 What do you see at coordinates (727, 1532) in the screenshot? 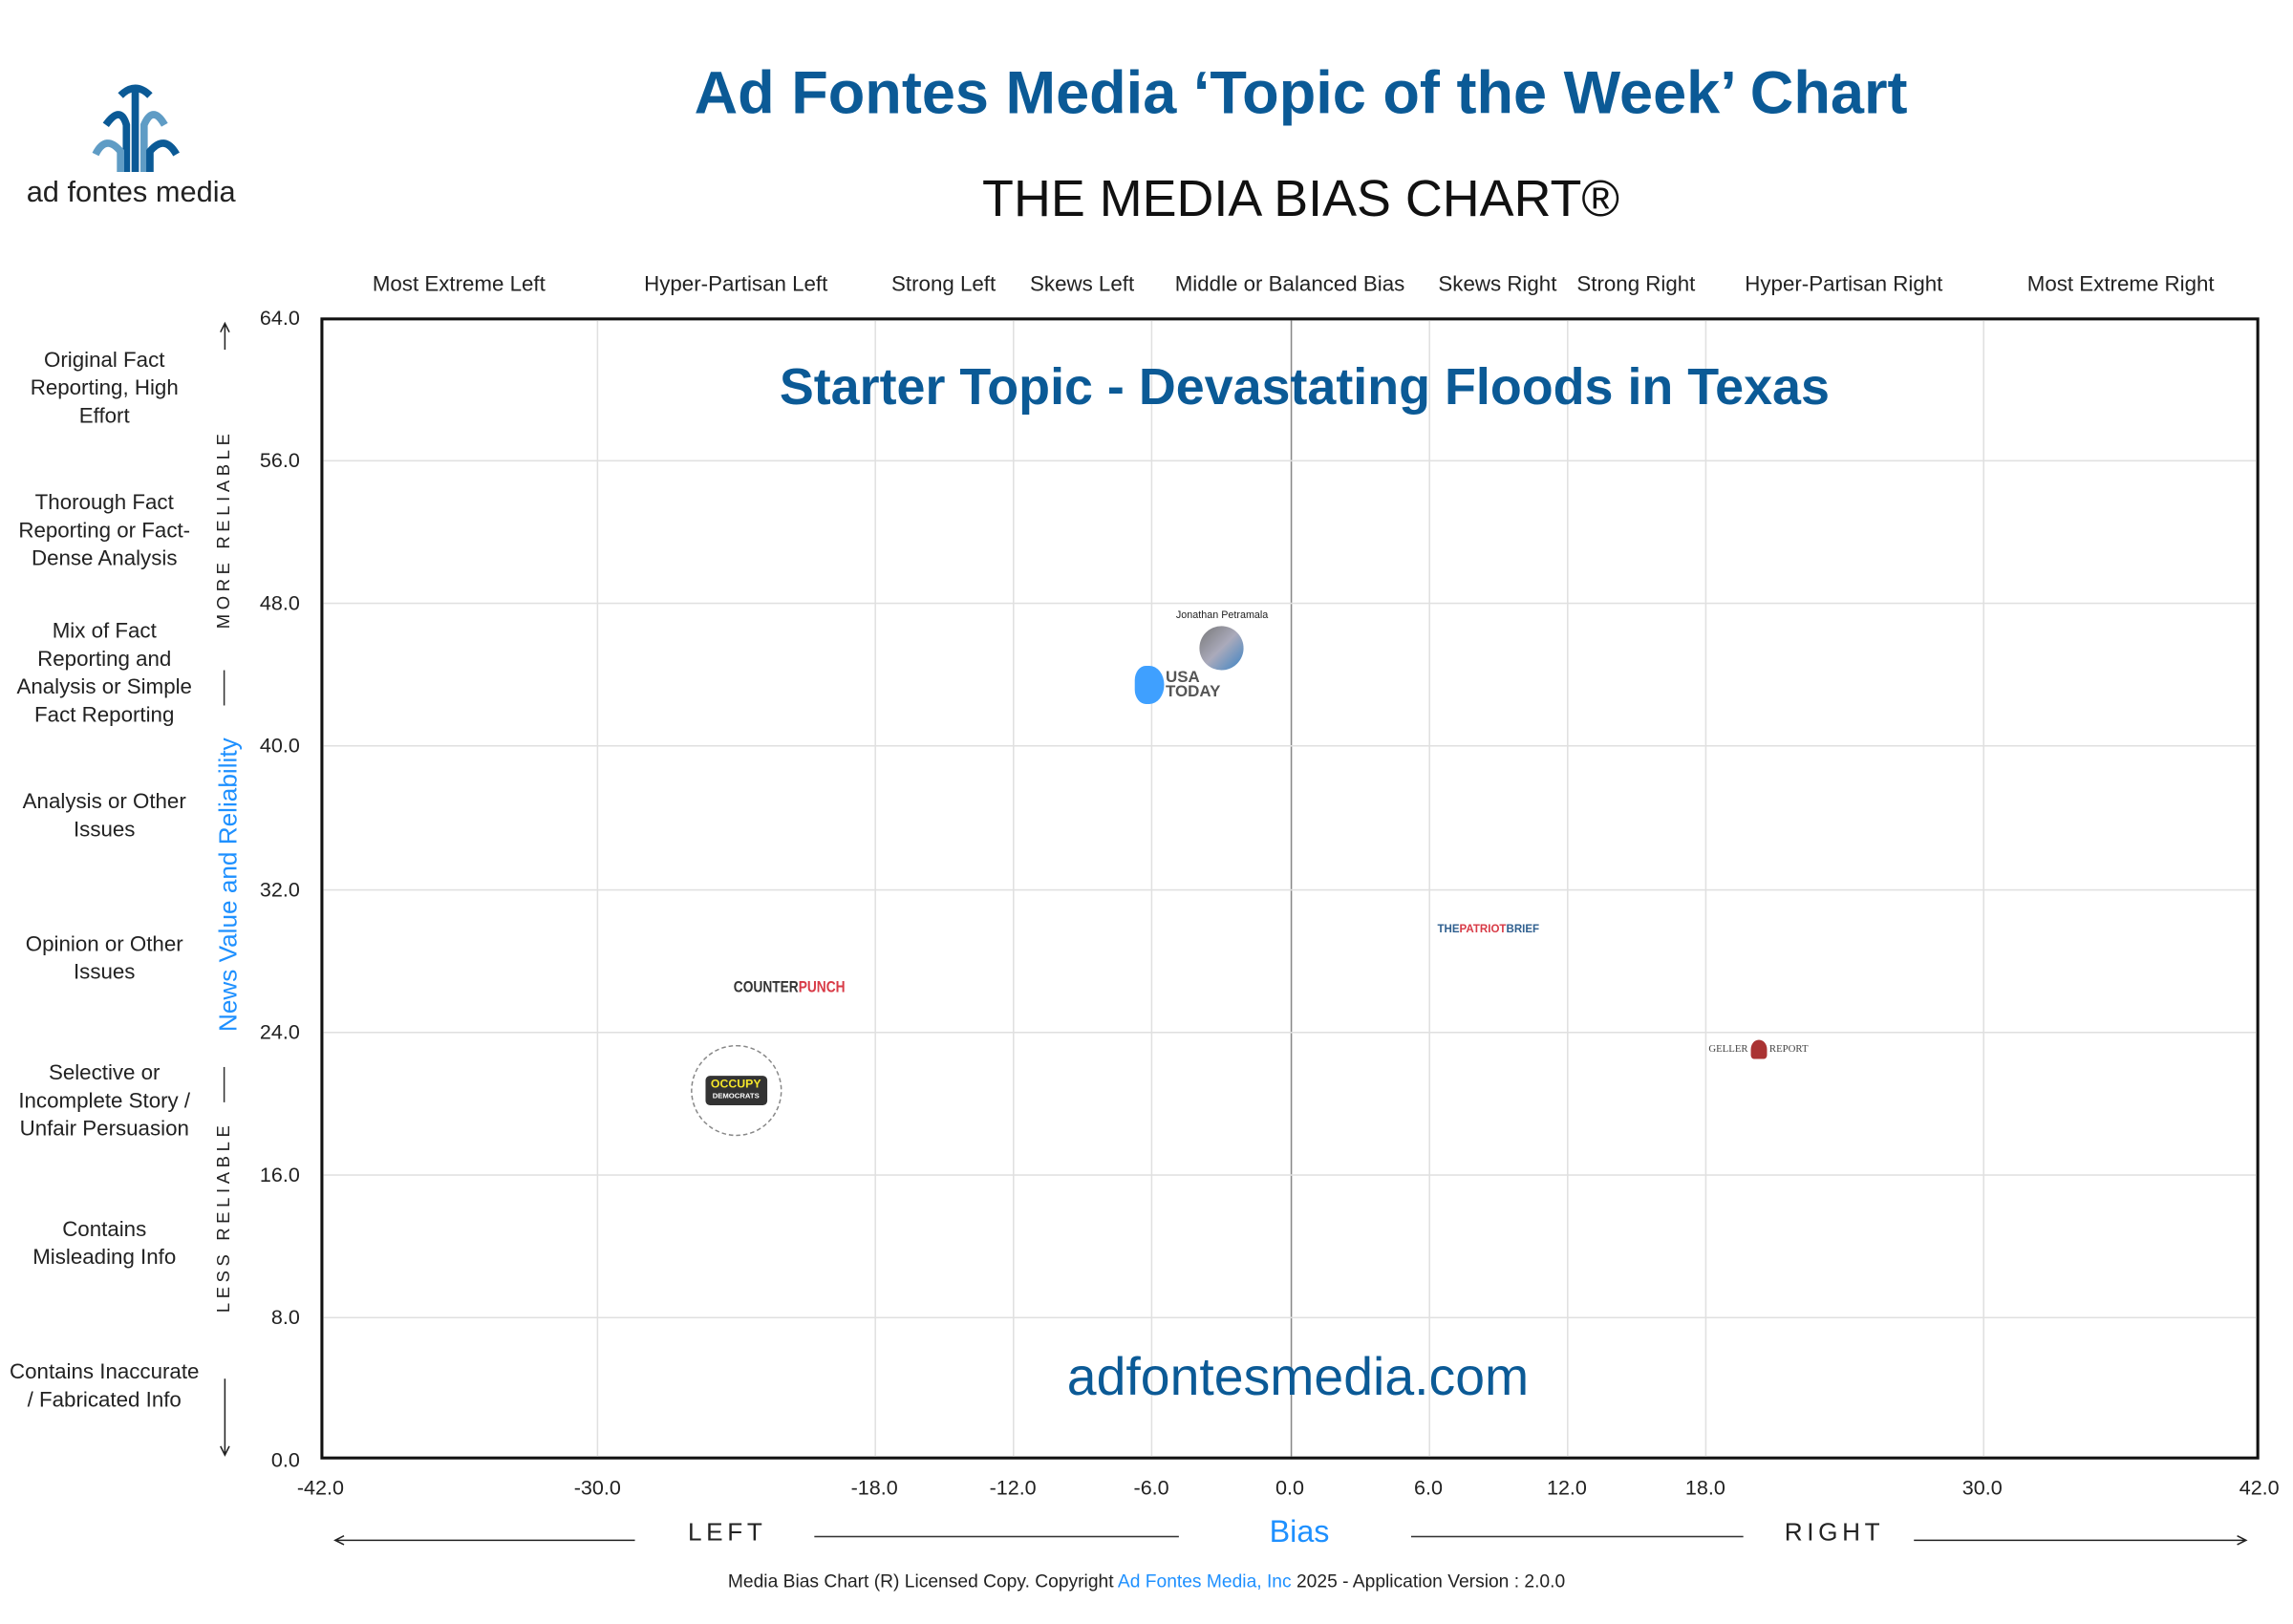
I see `left-label: LEFT` at bounding box center [727, 1532].